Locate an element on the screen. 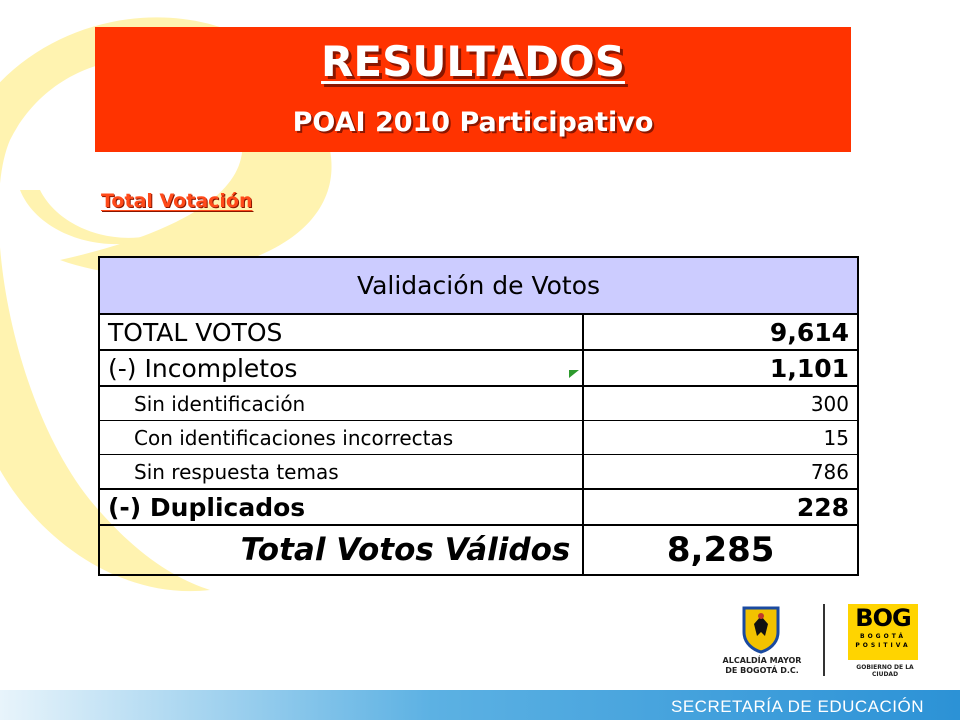  row-label-sin-identificacion: Sin identificación is located at coordinates (341, 403).